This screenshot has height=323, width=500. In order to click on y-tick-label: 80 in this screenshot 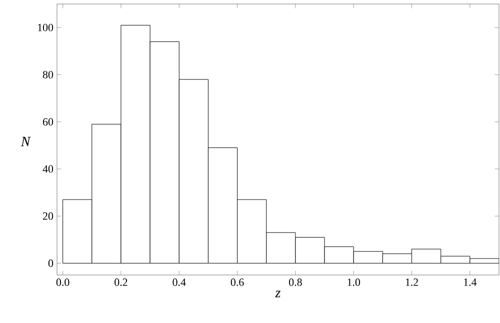, I will do `click(48, 74)`.